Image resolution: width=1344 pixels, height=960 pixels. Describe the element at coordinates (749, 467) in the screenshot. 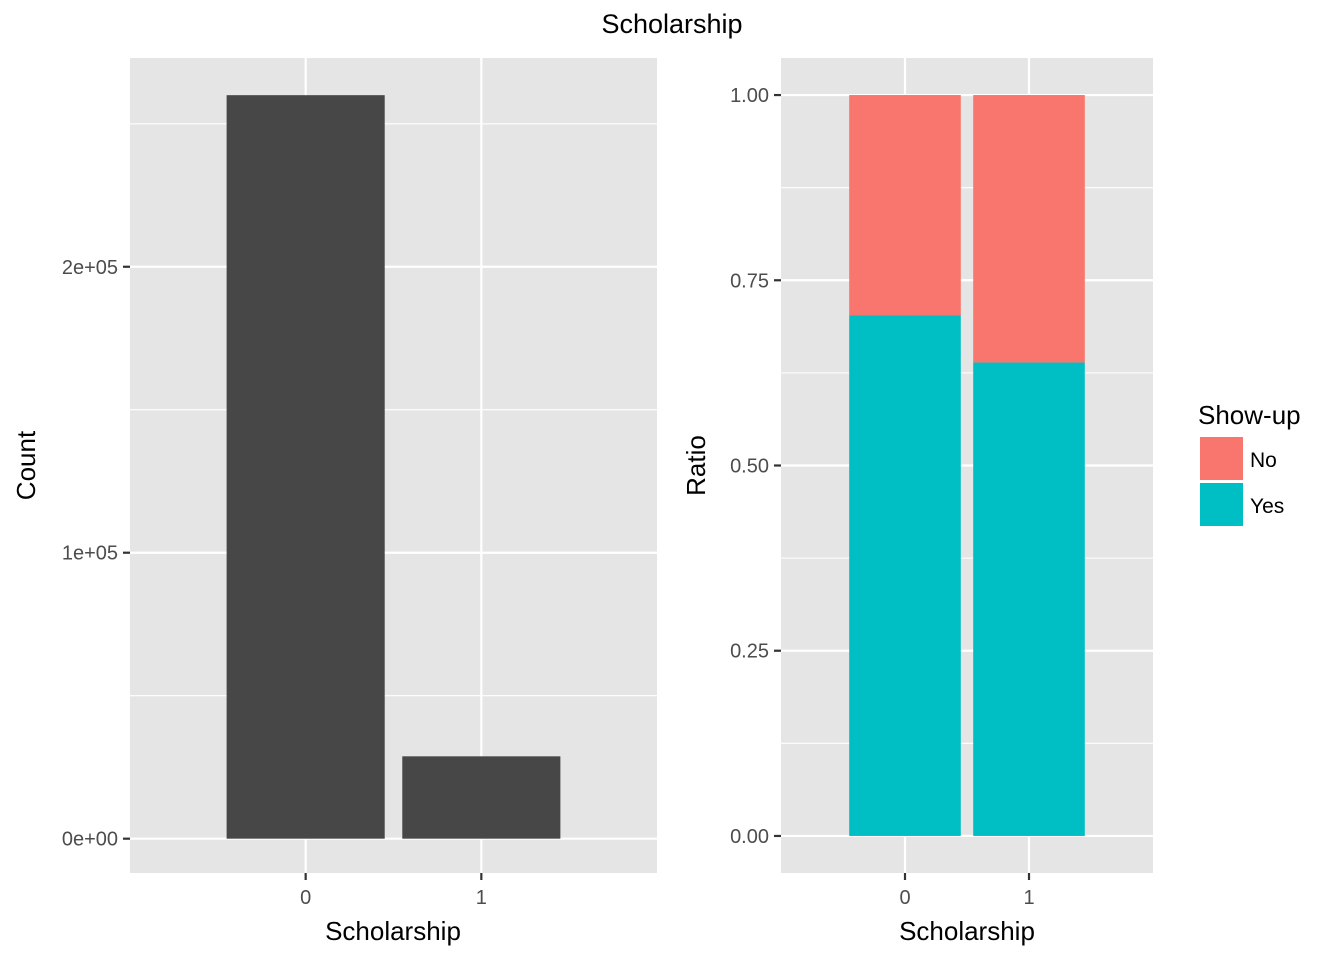

I see `y-tick-label: 0.50` at that location.